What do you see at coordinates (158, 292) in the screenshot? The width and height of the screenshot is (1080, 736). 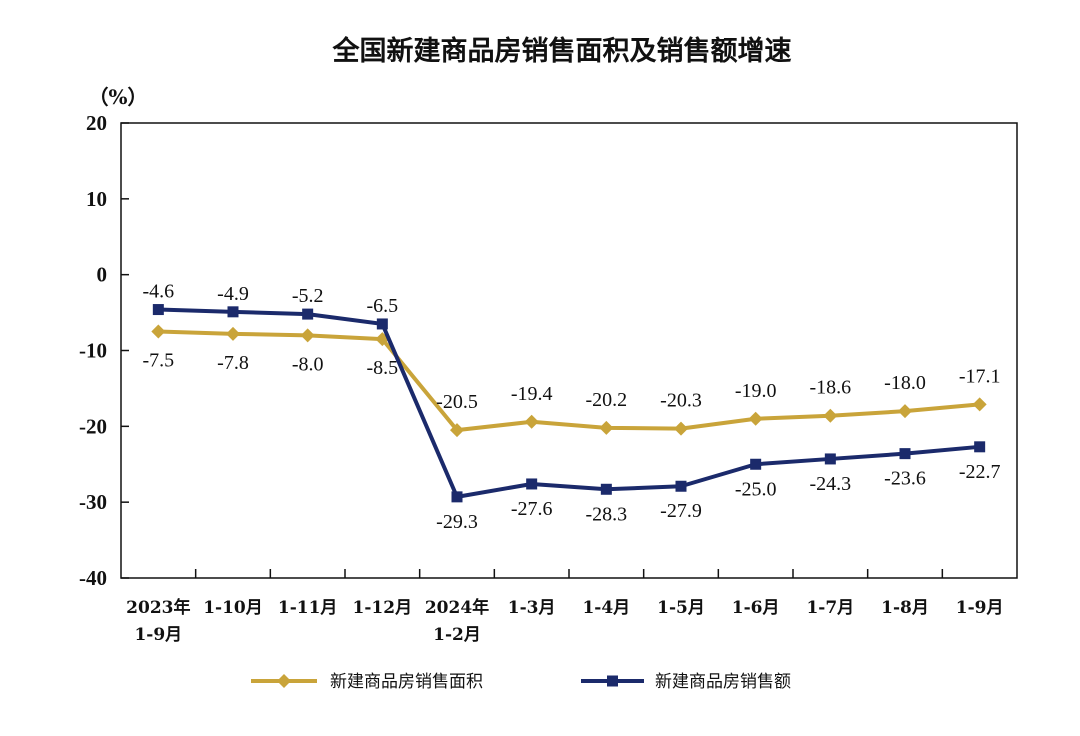 I see `data-label: -4.6` at bounding box center [158, 292].